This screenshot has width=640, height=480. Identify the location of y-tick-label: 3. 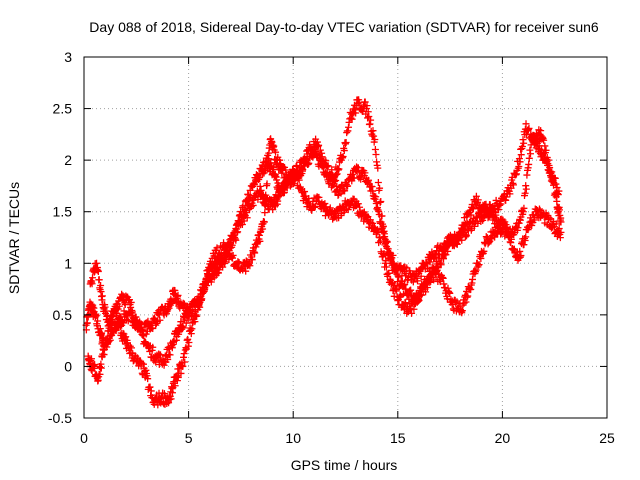
(68, 57).